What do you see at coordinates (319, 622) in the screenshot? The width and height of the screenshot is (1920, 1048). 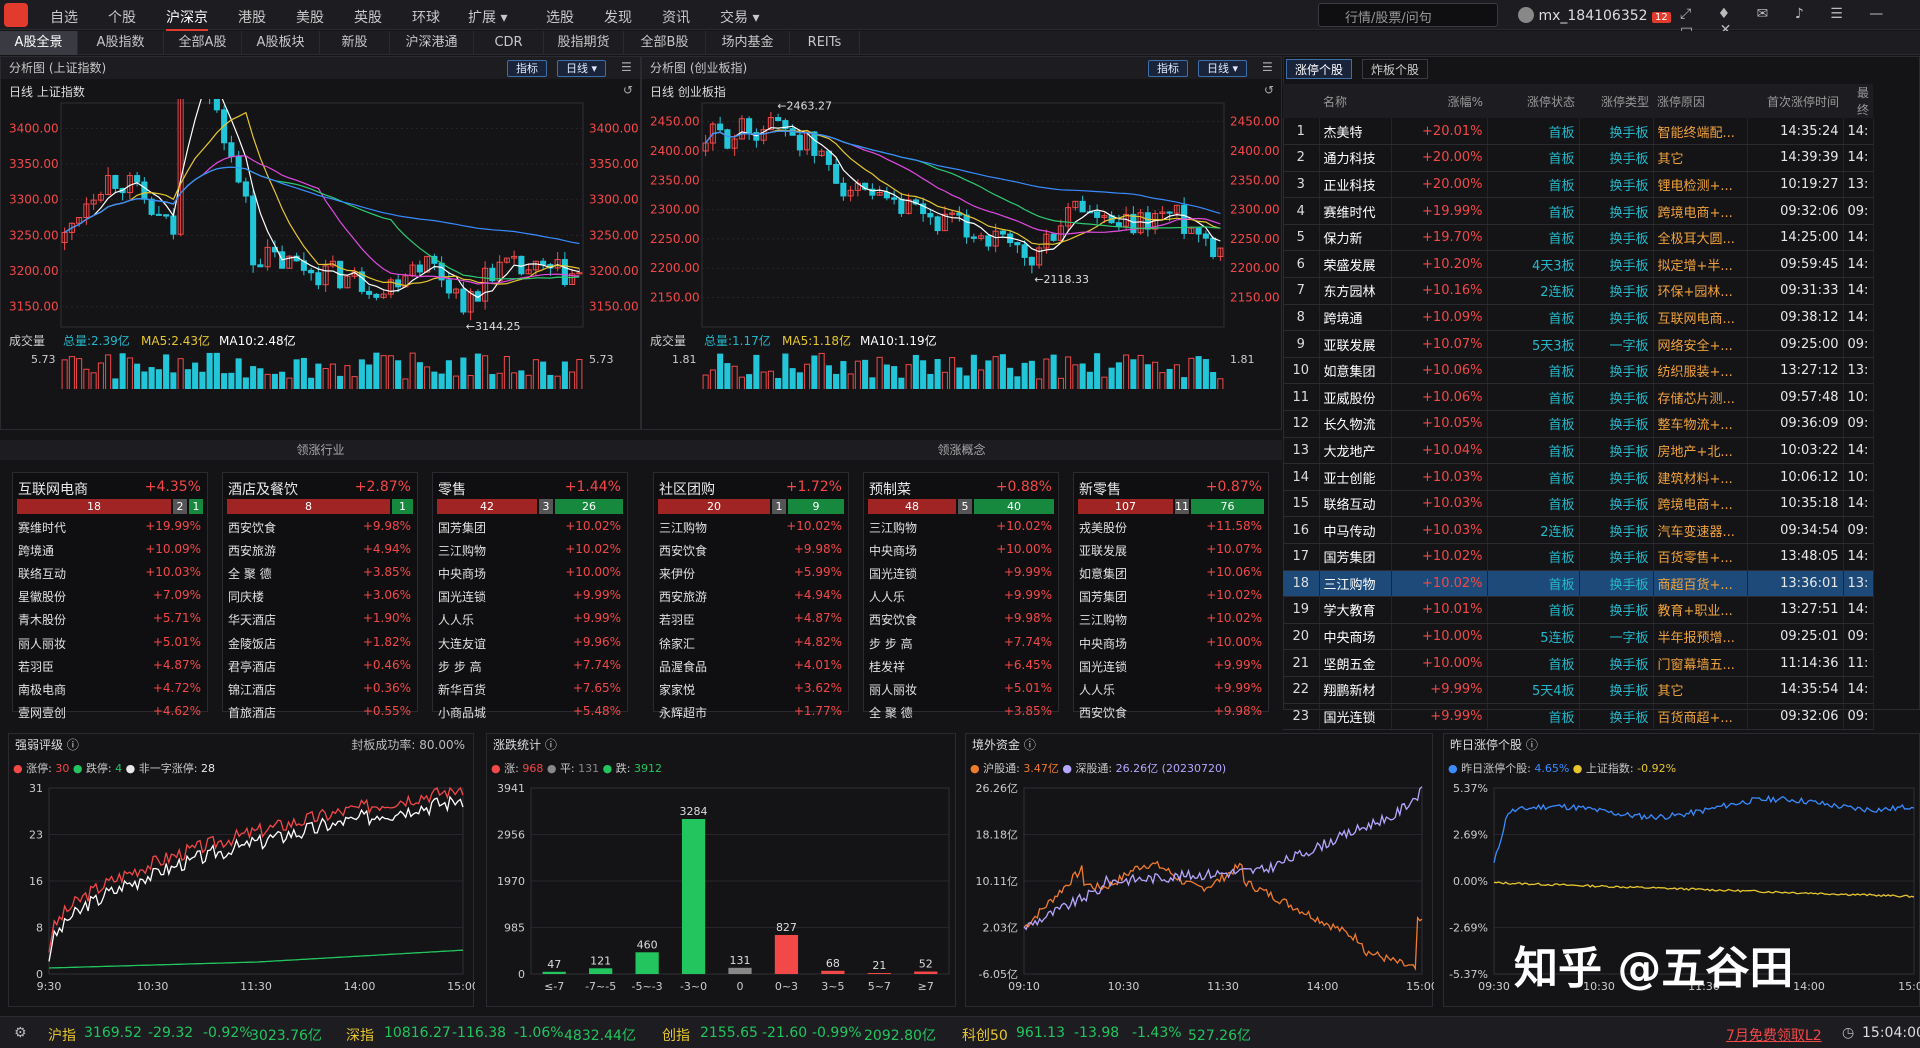 I see `stock-row: 华天酒店 +1.90%` at bounding box center [319, 622].